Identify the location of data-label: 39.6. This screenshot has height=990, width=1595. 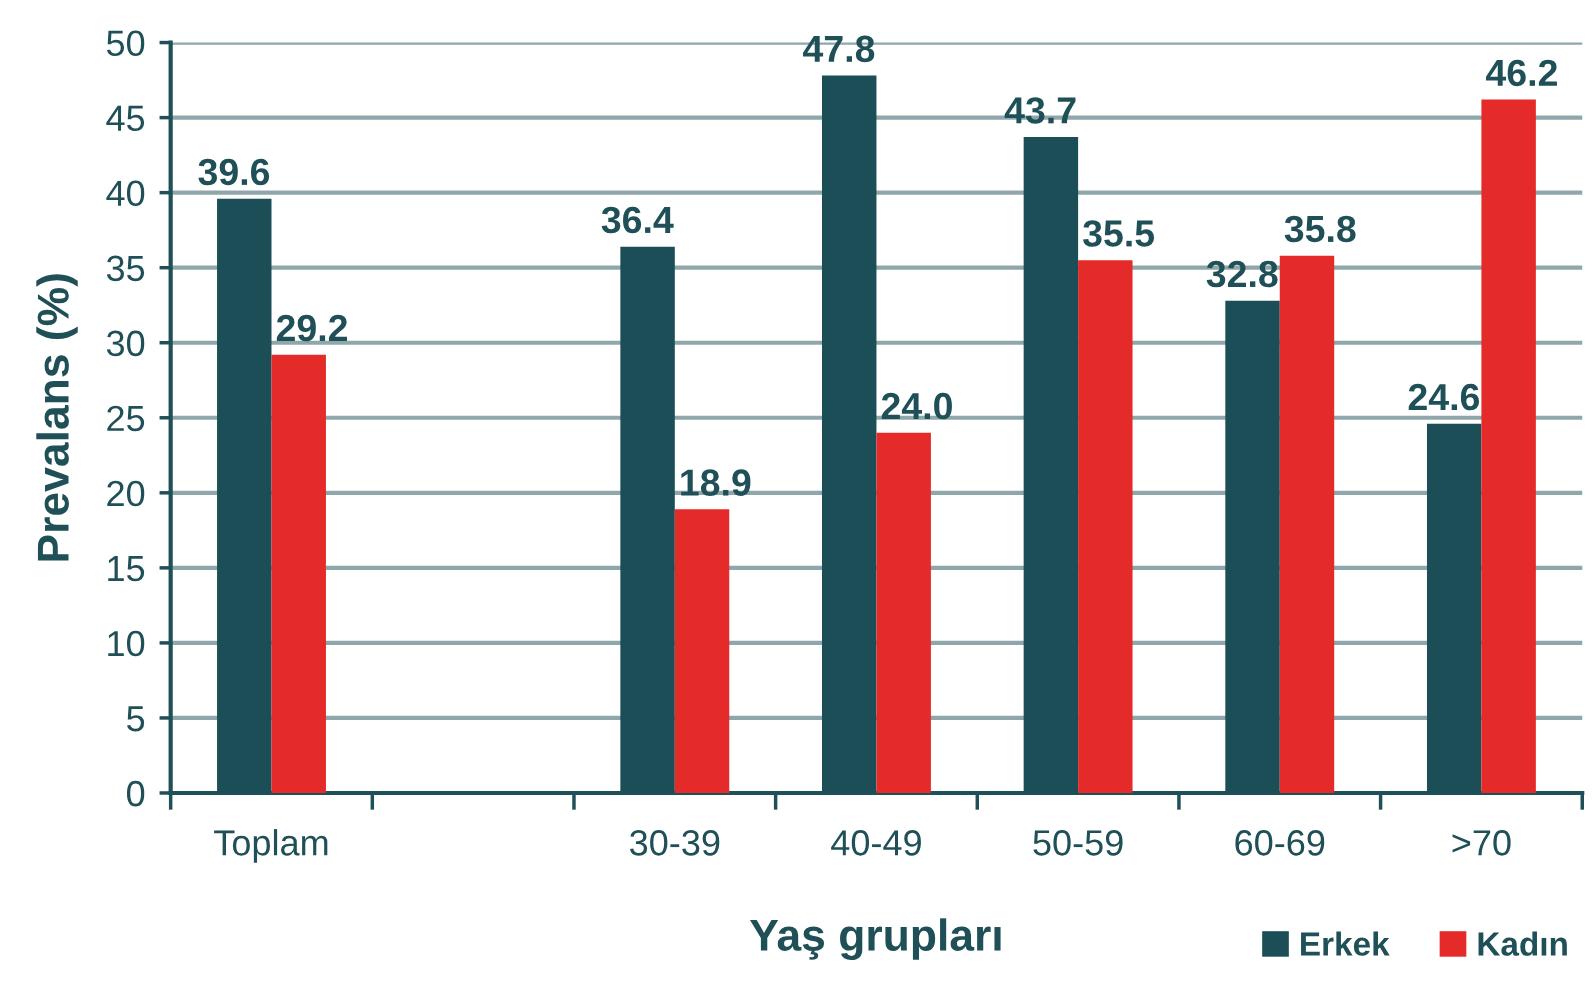
(234, 172).